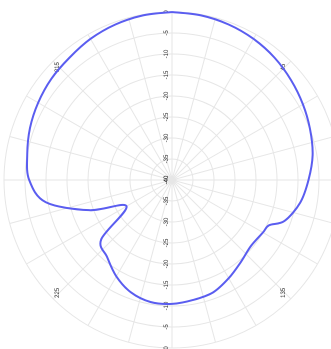 The image size is (331, 349). Describe the element at coordinates (284, 66) in the screenshot. I see `angle-label: 45` at that location.